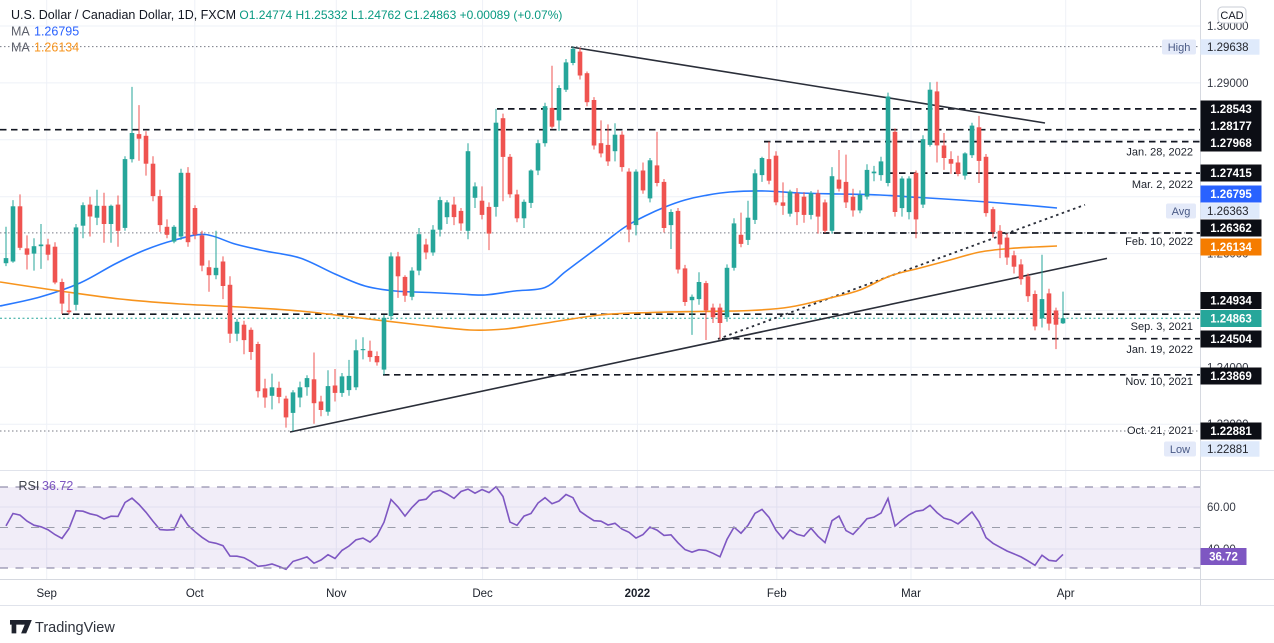  I want to click on svg-text: 2022, so click(638, 594).